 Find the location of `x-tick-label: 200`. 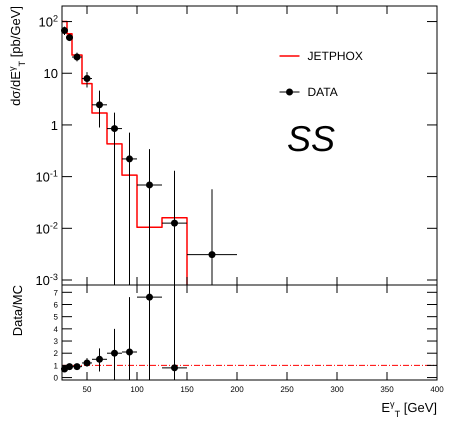

x-tick-label: 200 is located at coordinates (237, 389).